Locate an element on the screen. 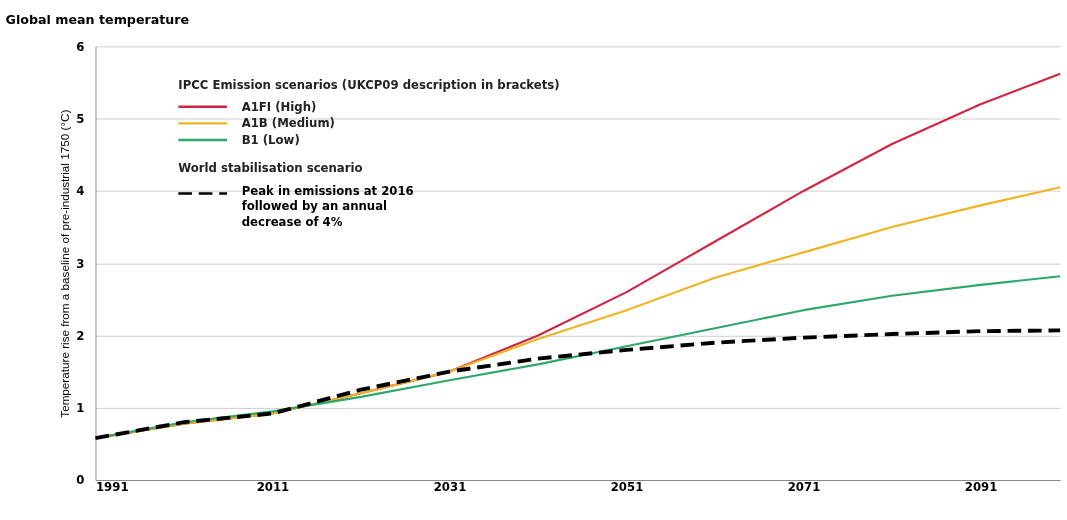 This screenshot has width=1067, height=520. y-tick-label: 4 is located at coordinates (80, 191).